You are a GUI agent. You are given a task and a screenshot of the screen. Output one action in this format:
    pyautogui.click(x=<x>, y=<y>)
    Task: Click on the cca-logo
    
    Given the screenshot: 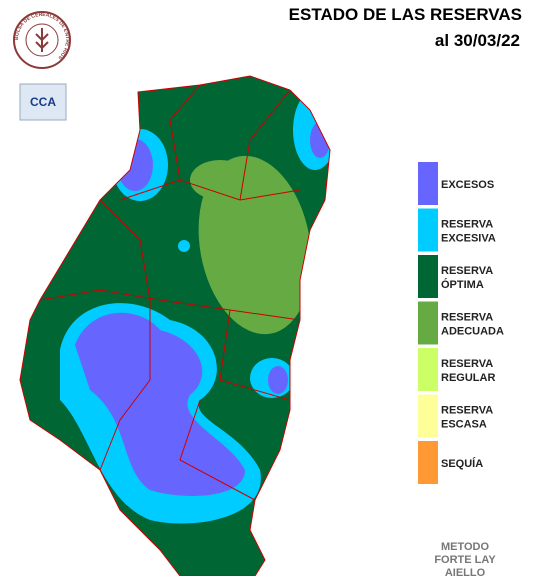 What is the action you would take?
    pyautogui.click(x=43, y=102)
    